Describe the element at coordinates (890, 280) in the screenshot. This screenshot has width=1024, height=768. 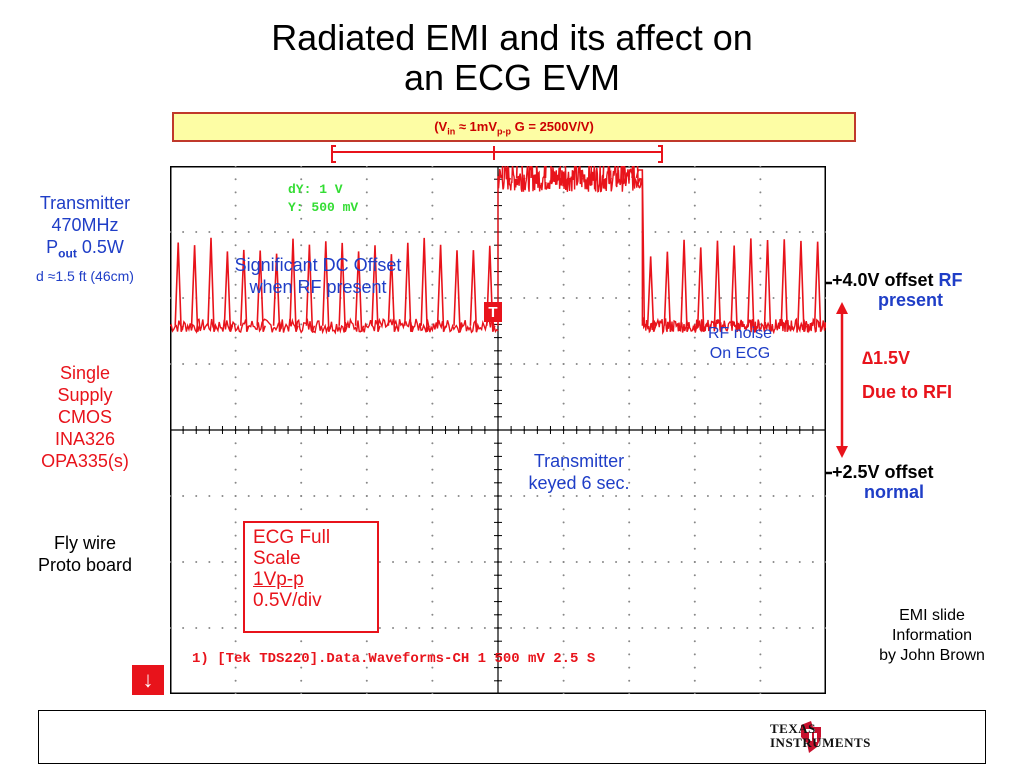
I see `rf-offset-main: 4.0V offset` at that location.